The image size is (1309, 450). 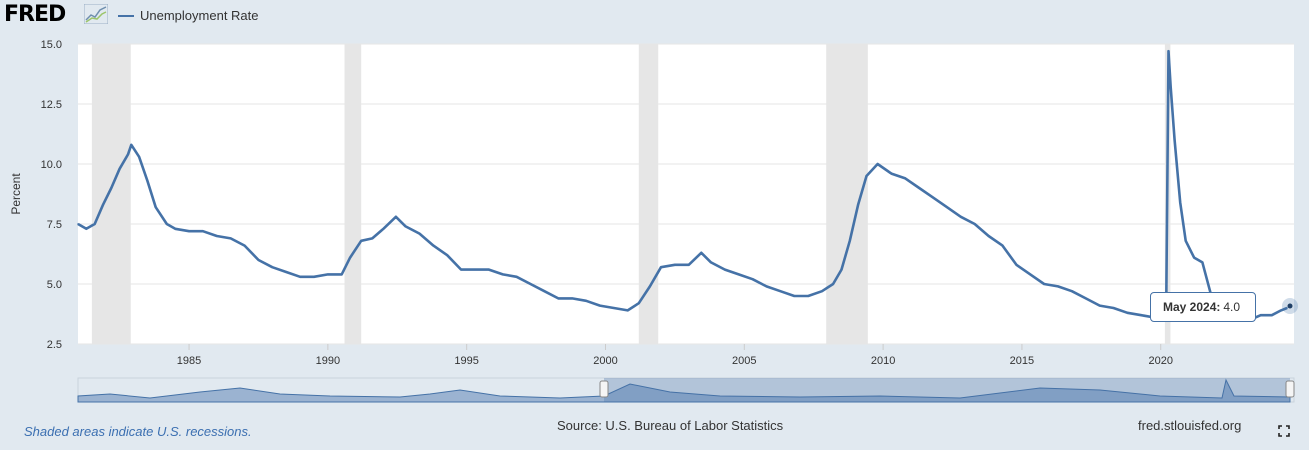 I want to click on y-tick-label: 15.0, so click(x=51, y=45).